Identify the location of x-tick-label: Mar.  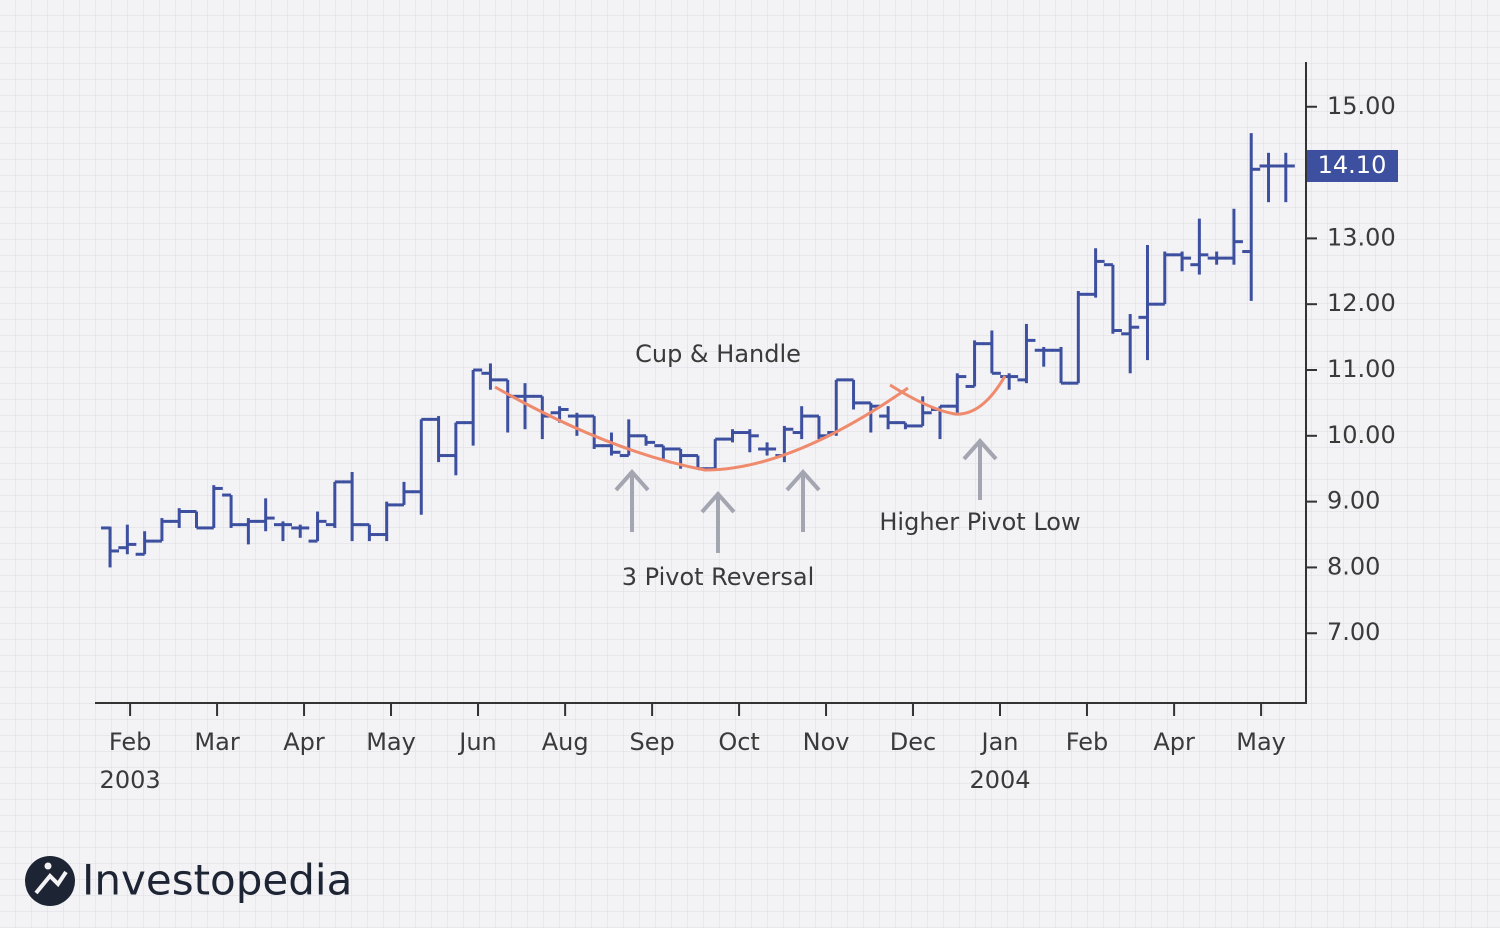
(216, 742).